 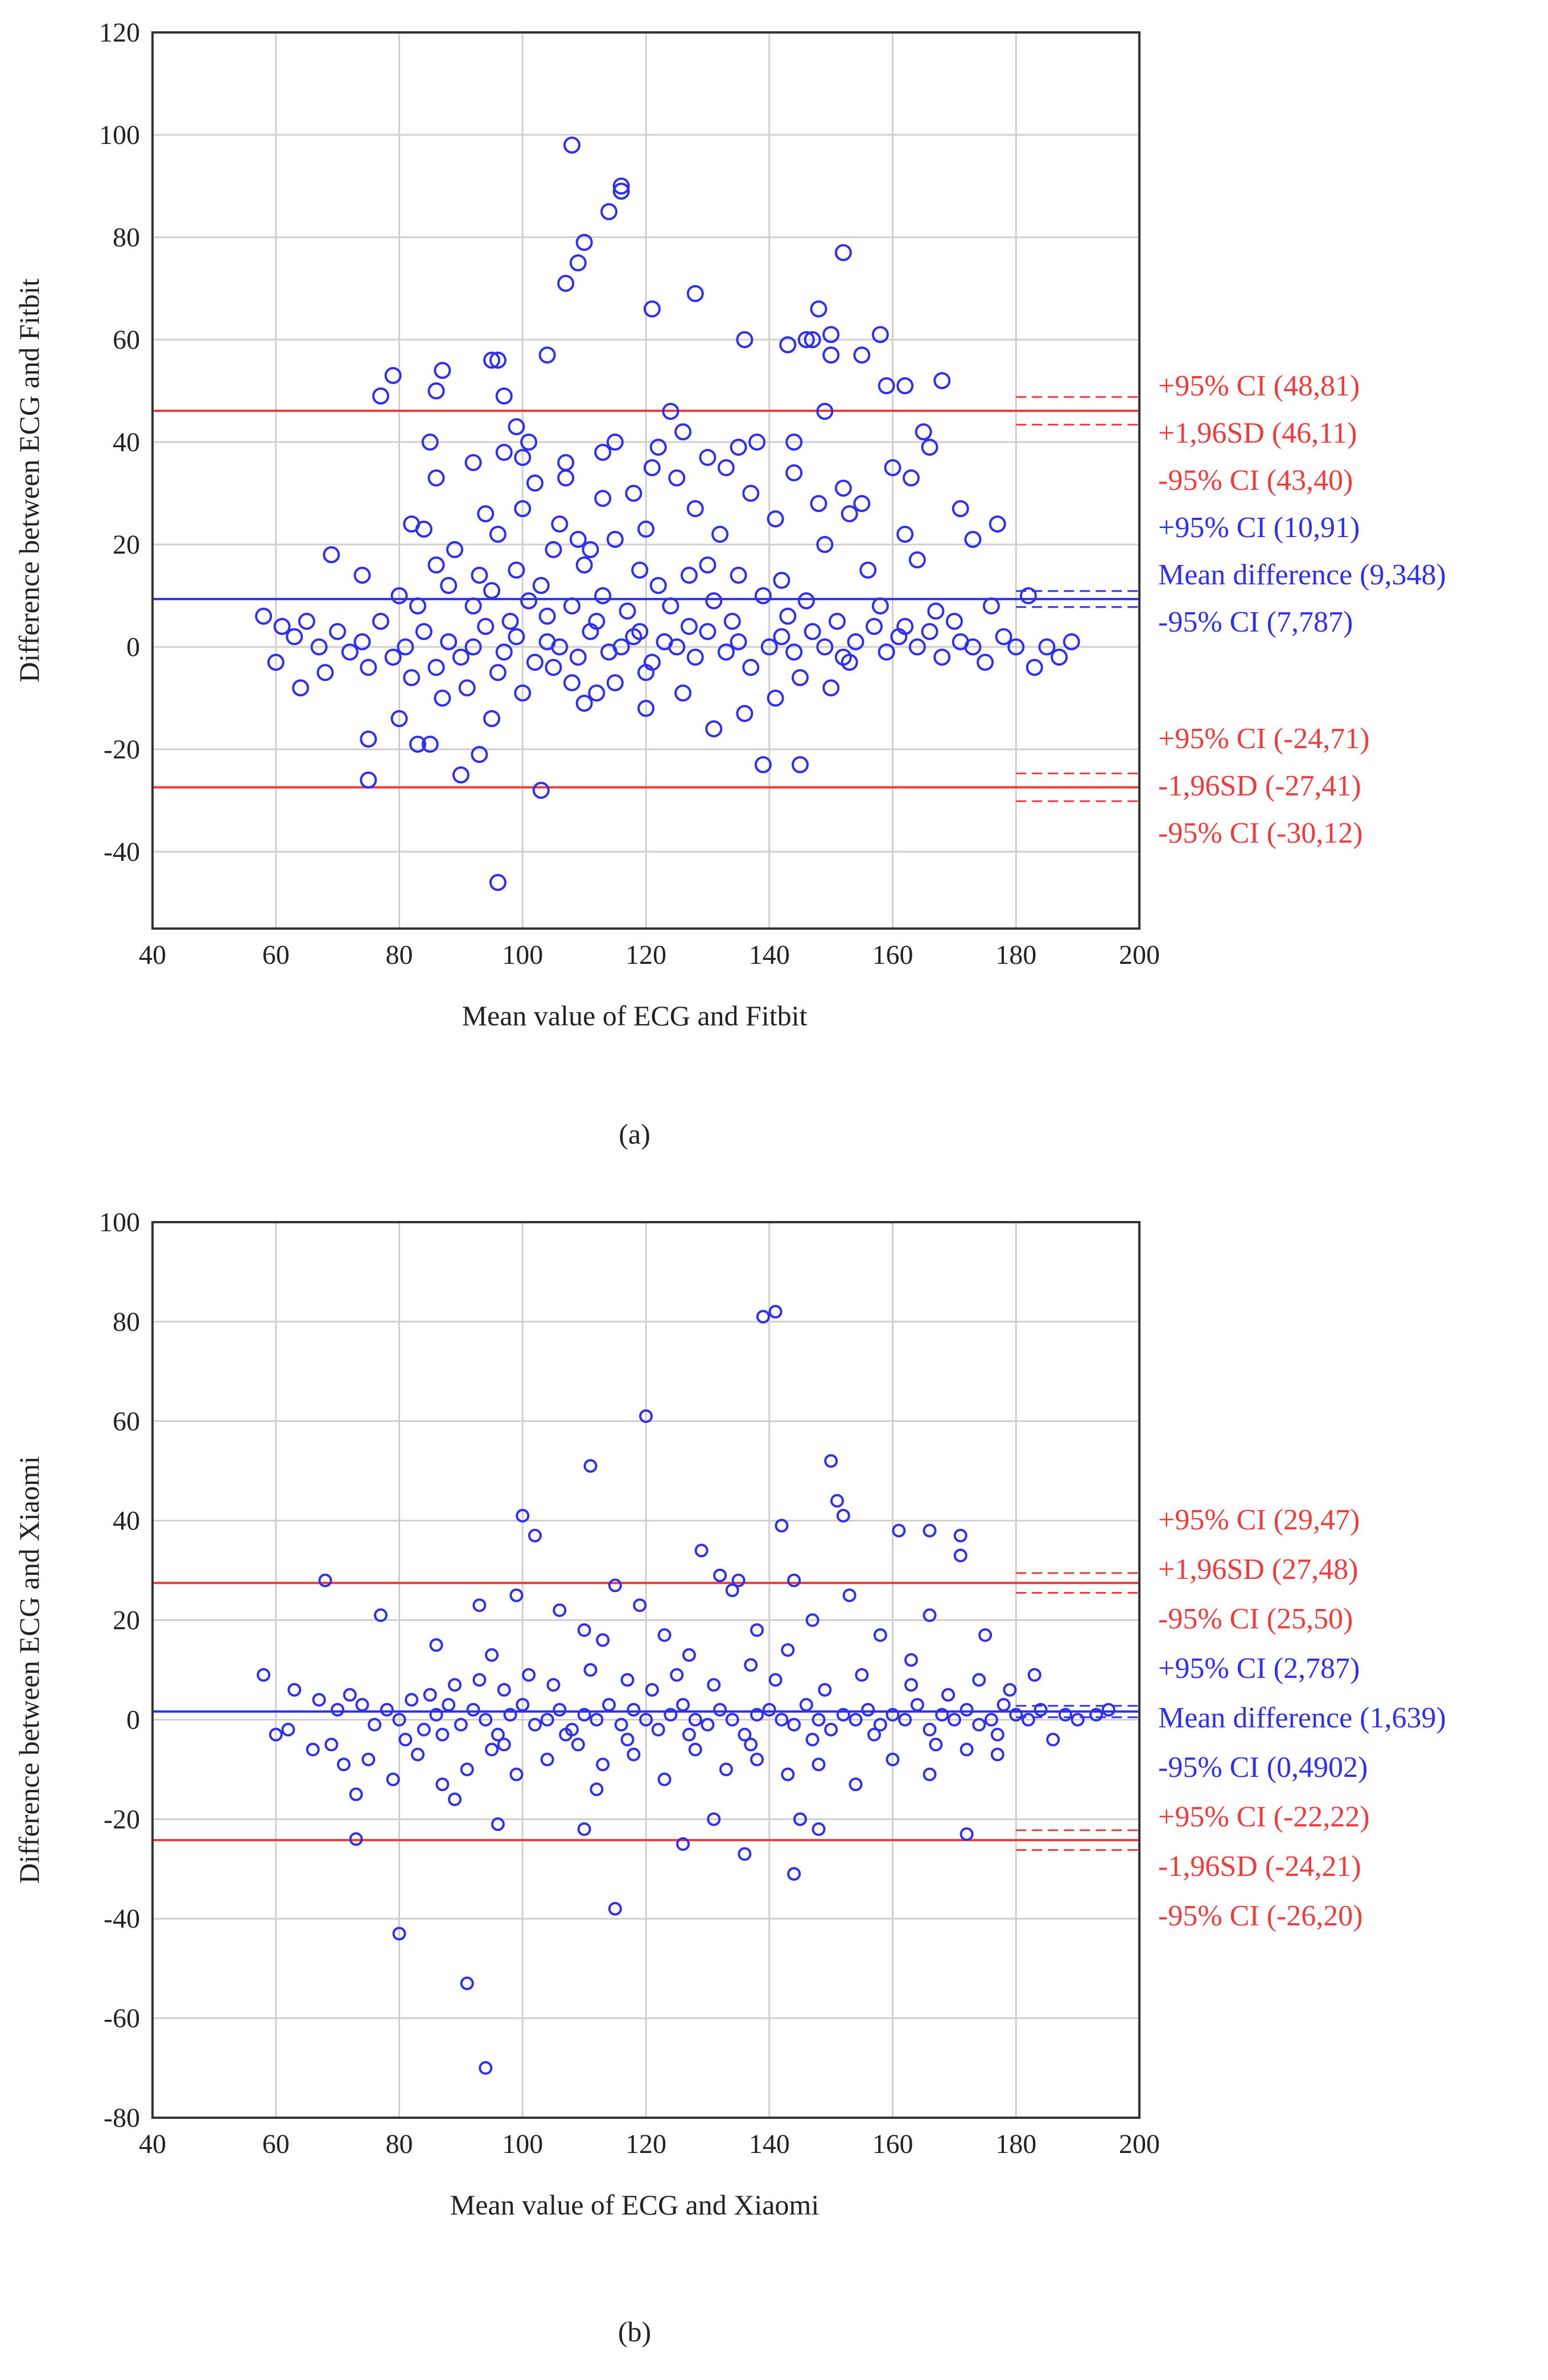 What do you see at coordinates (133, 647) in the screenshot?
I see `y-tick-label: 0` at bounding box center [133, 647].